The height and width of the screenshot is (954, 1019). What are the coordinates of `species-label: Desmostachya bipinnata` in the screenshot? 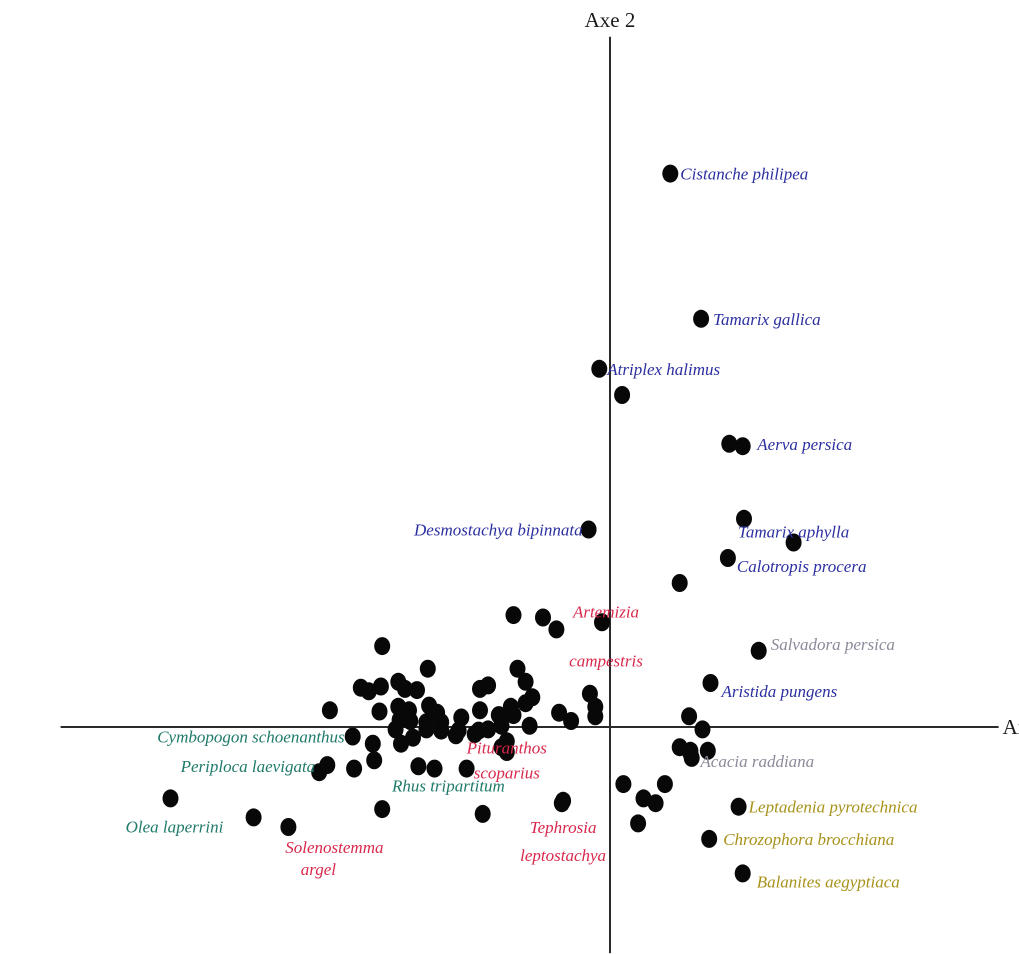 It's located at (498, 530).